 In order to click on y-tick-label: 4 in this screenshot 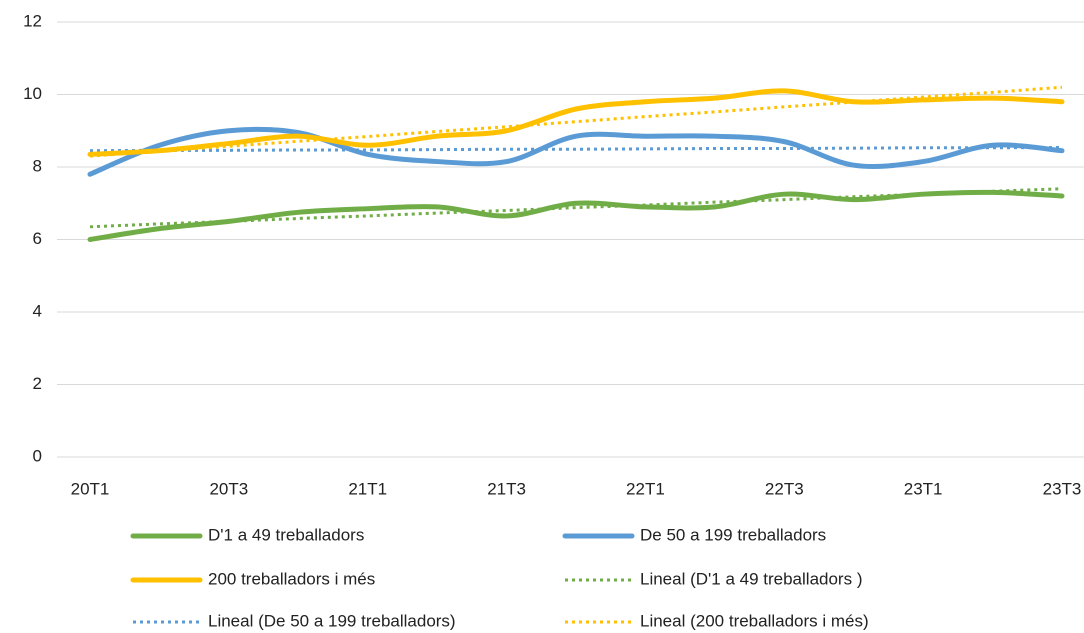, I will do `click(37, 310)`.